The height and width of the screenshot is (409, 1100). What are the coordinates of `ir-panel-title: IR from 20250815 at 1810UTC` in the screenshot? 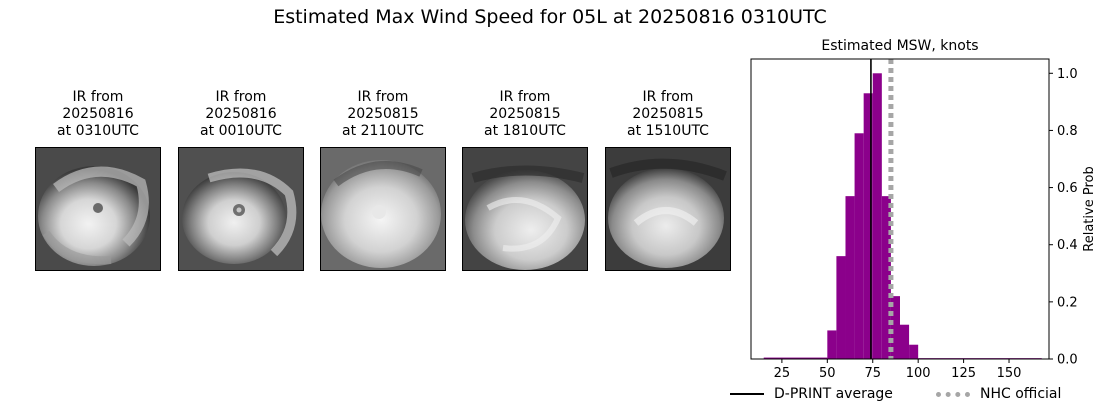 It's located at (525, 114).